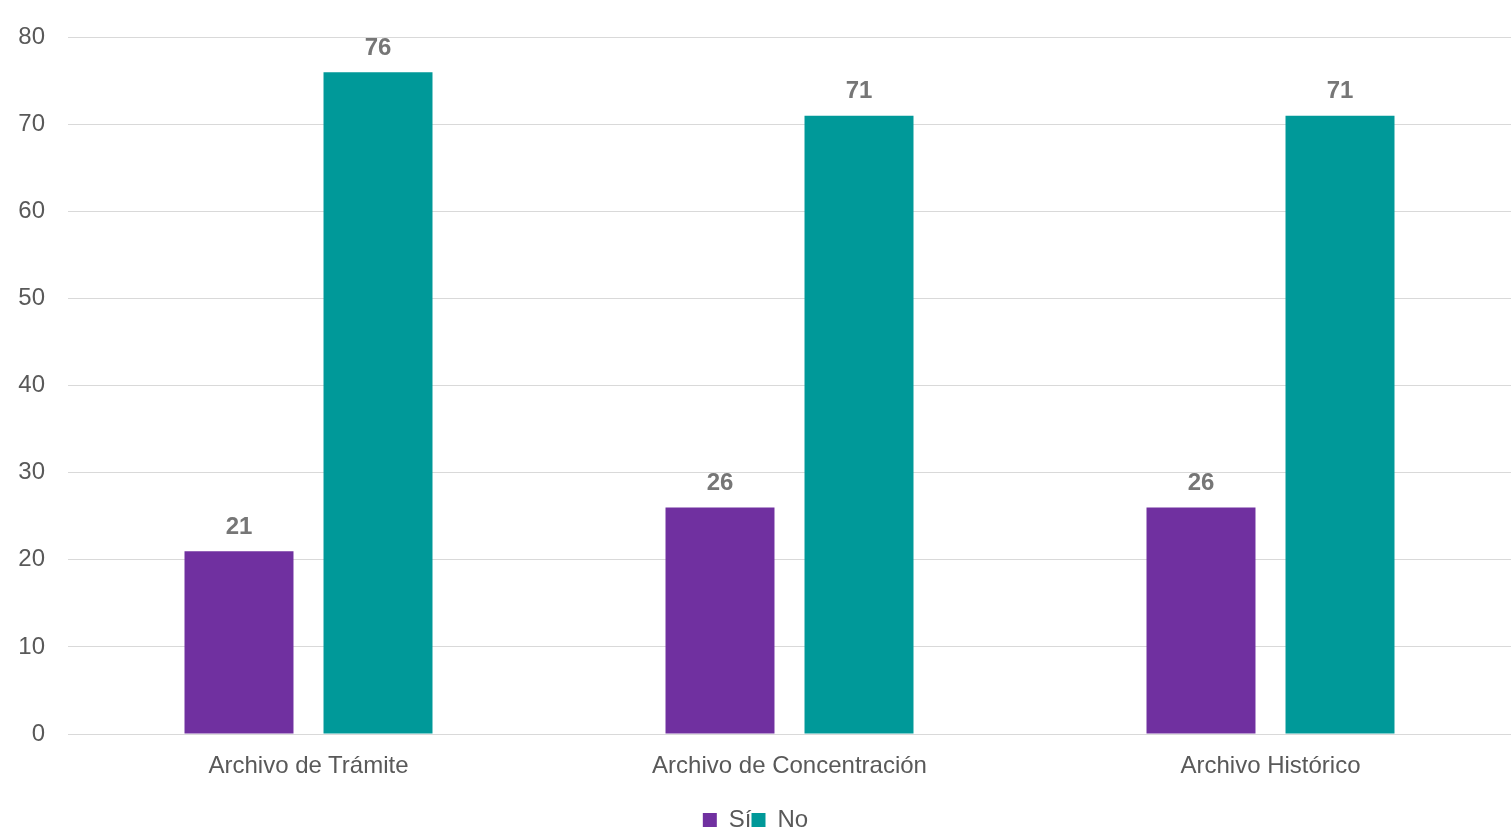 This screenshot has width=1511, height=837. I want to click on data-label: 76, so click(378, 46).